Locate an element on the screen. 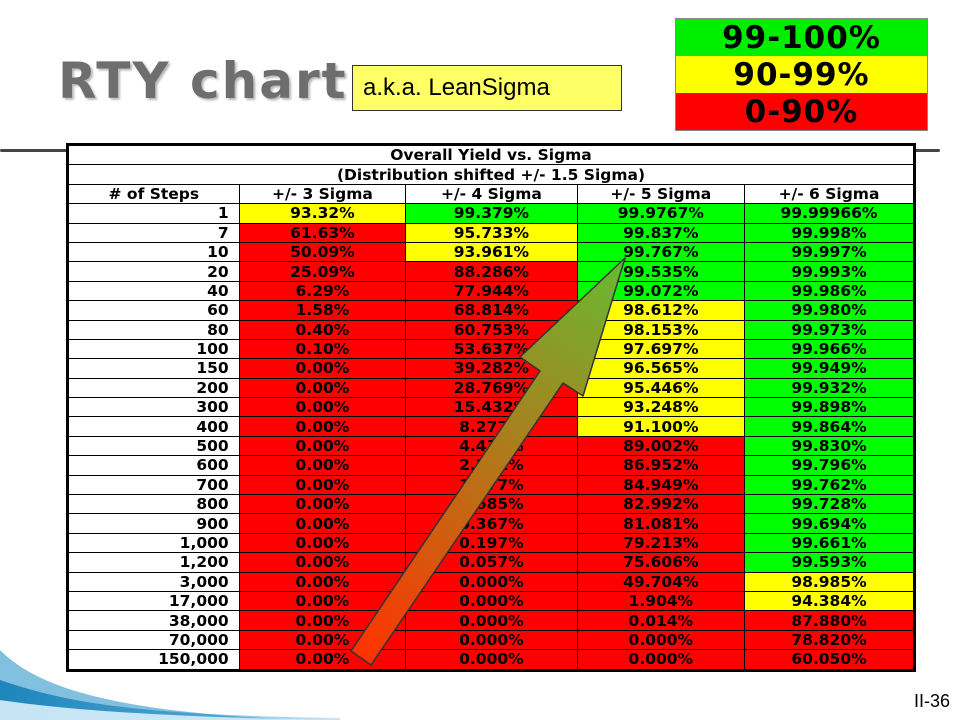 This screenshot has width=960, height=720. yield-cell: 95.446% is located at coordinates (660, 388).